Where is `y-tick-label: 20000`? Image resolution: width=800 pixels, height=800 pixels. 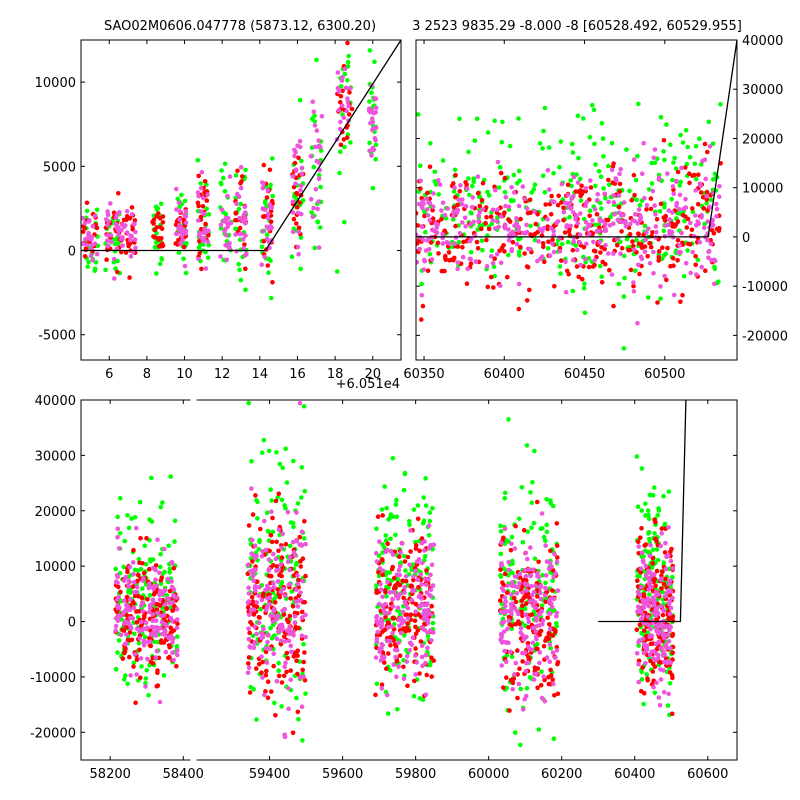
y-tick-label: 20000 is located at coordinates (55, 512).